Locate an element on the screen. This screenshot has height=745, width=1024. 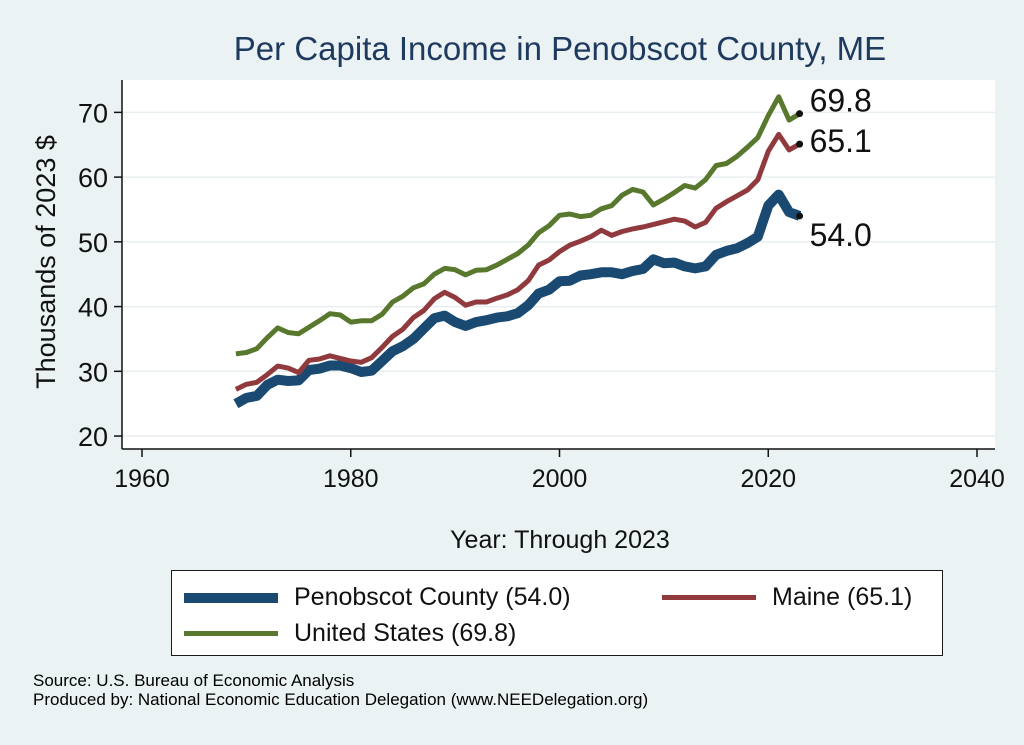
legend-item-penobscot: Penobscot County (54.0) is located at coordinates (377, 597).